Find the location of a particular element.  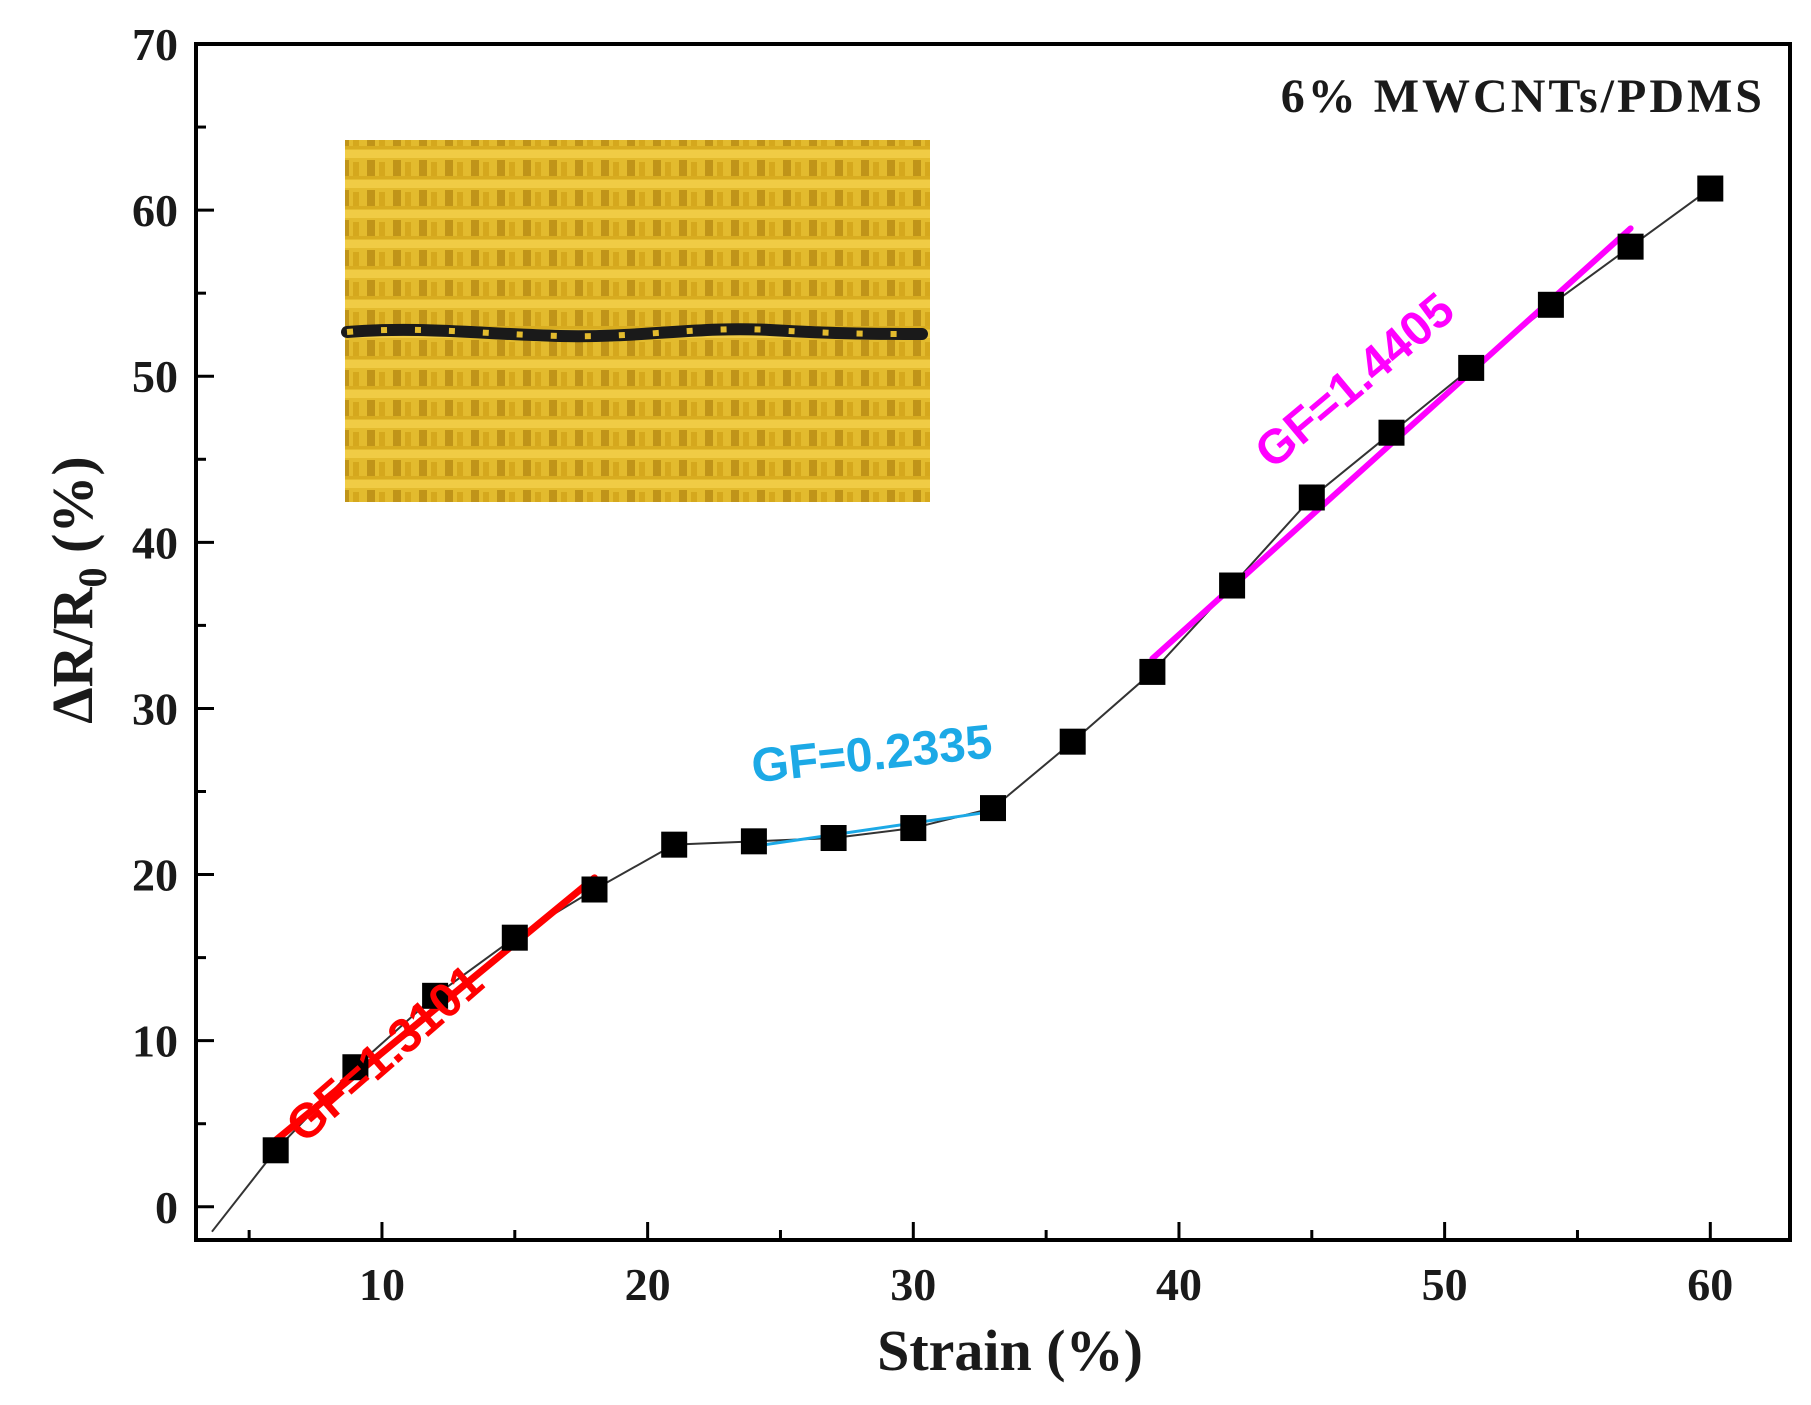

fiber-stitches is located at coordinates (634, 333).